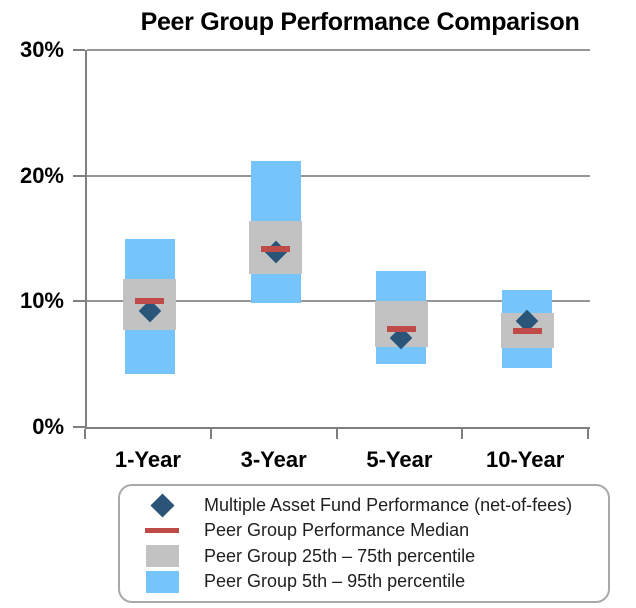 The image size is (636, 608). Describe the element at coordinates (360, 22) in the screenshot. I see `chart-title: Peer Group Performance Comparison` at that location.